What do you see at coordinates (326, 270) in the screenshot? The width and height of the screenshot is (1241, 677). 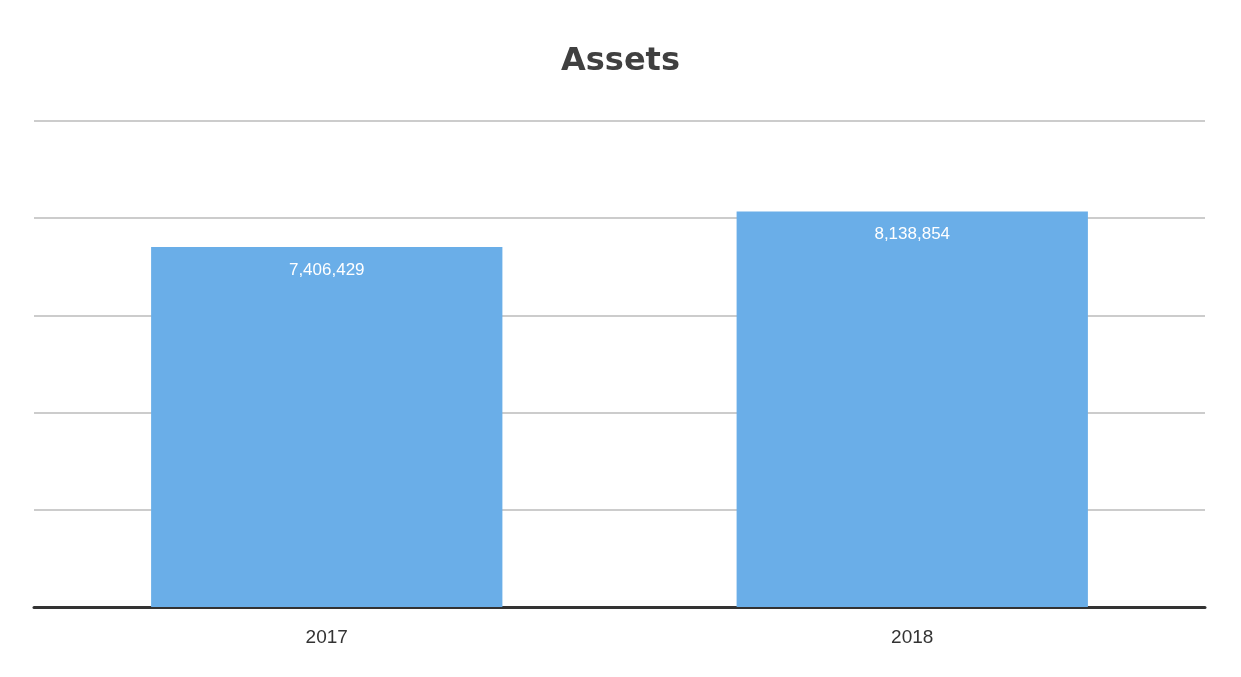 I see `data-label: 7,406,429` at bounding box center [326, 270].